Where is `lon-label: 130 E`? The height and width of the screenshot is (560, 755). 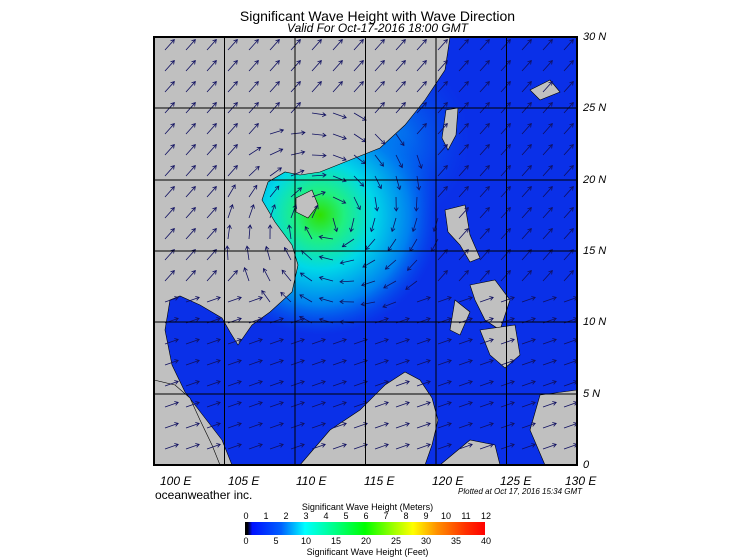 lon-label: 130 E is located at coordinates (581, 481).